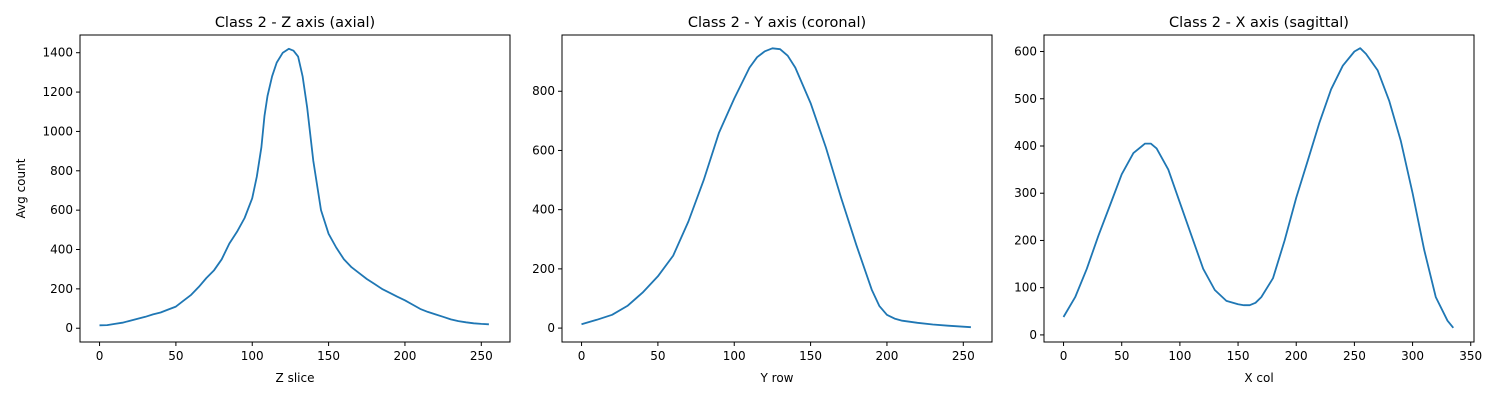 The width and height of the screenshot is (1500, 400). I want to click on y-tick-label: 1400, so click(57, 53).